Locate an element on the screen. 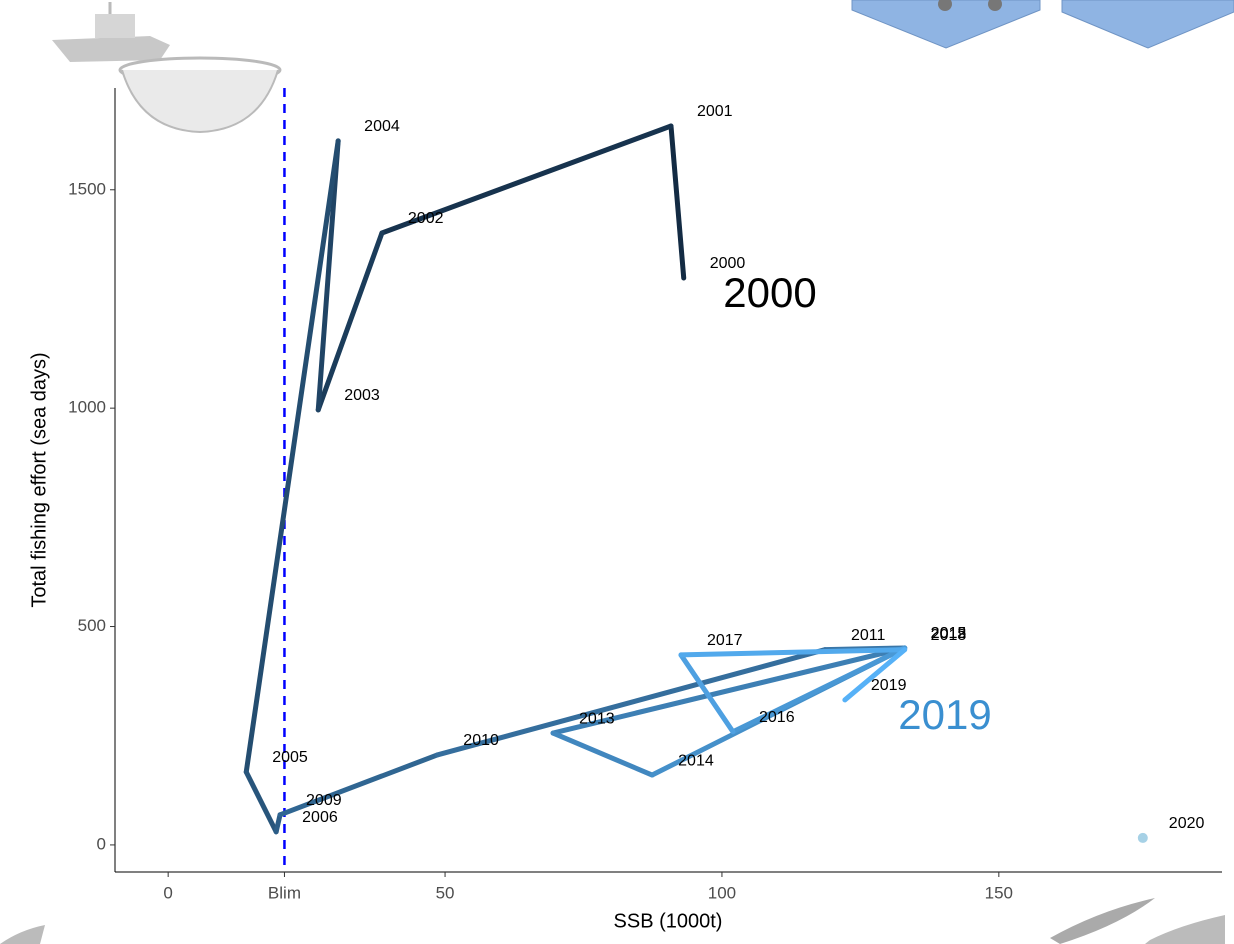  year-label: 2004 is located at coordinates (382, 126).